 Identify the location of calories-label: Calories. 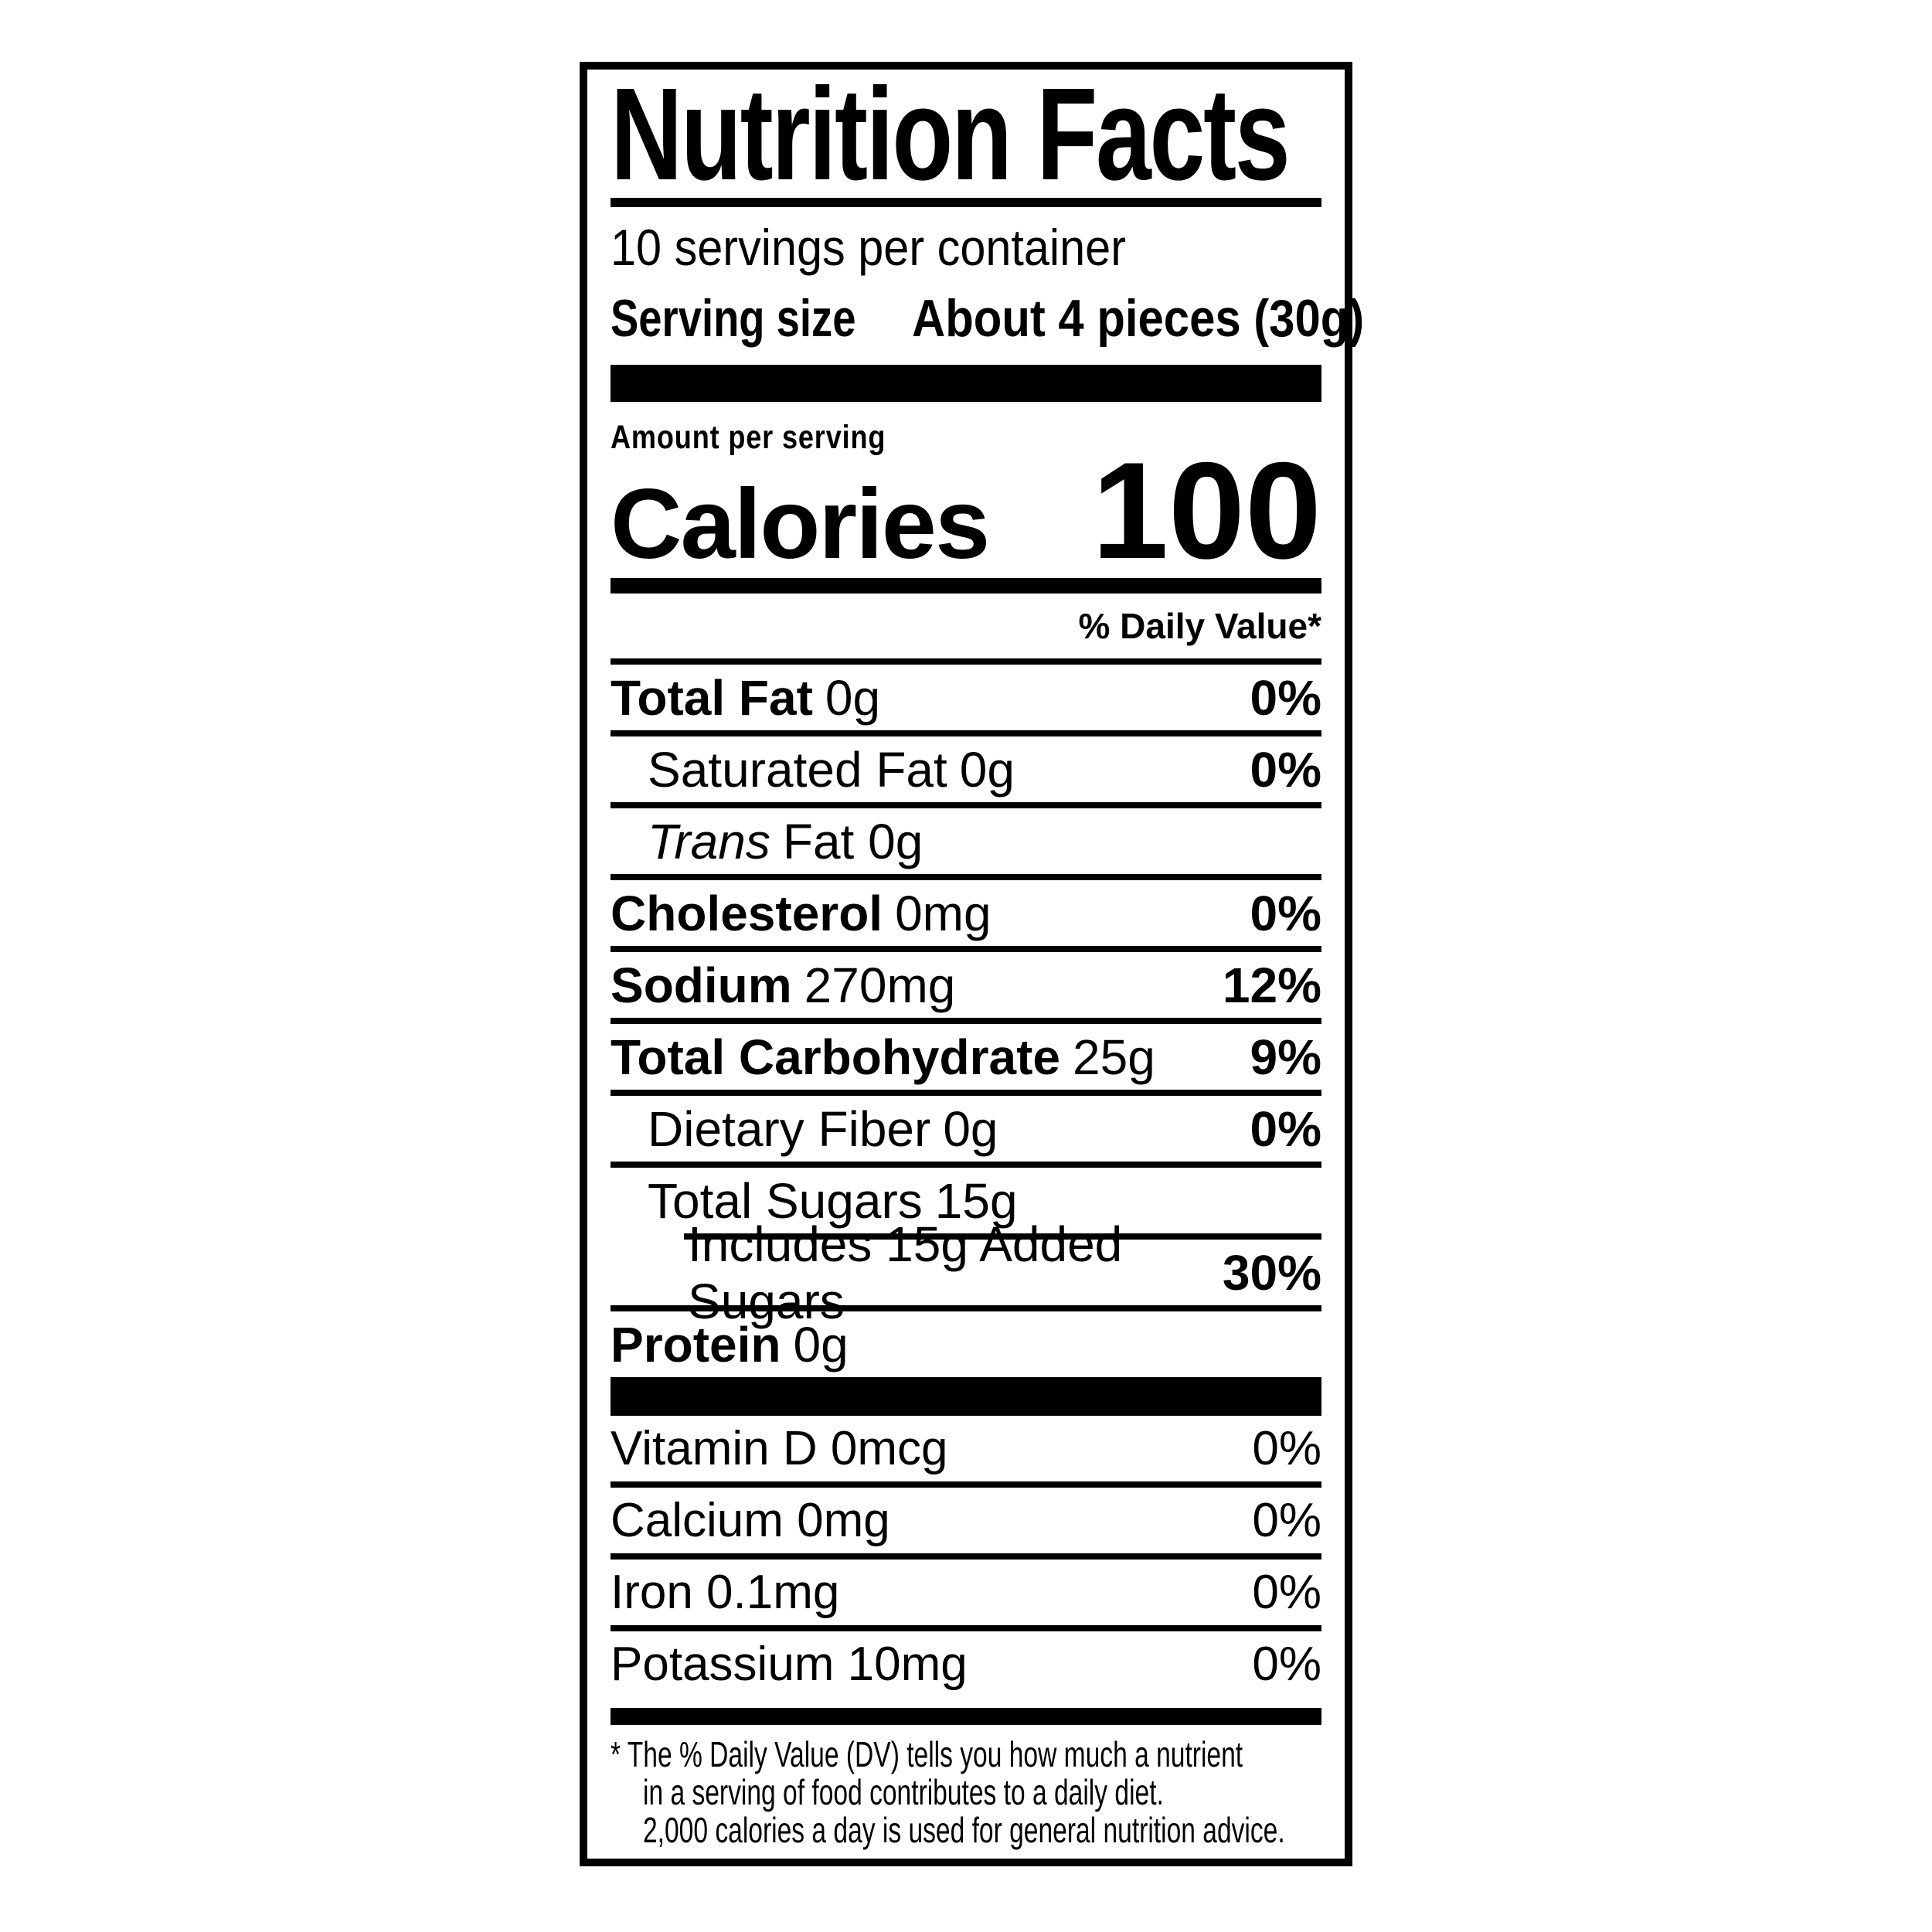
(800, 524).